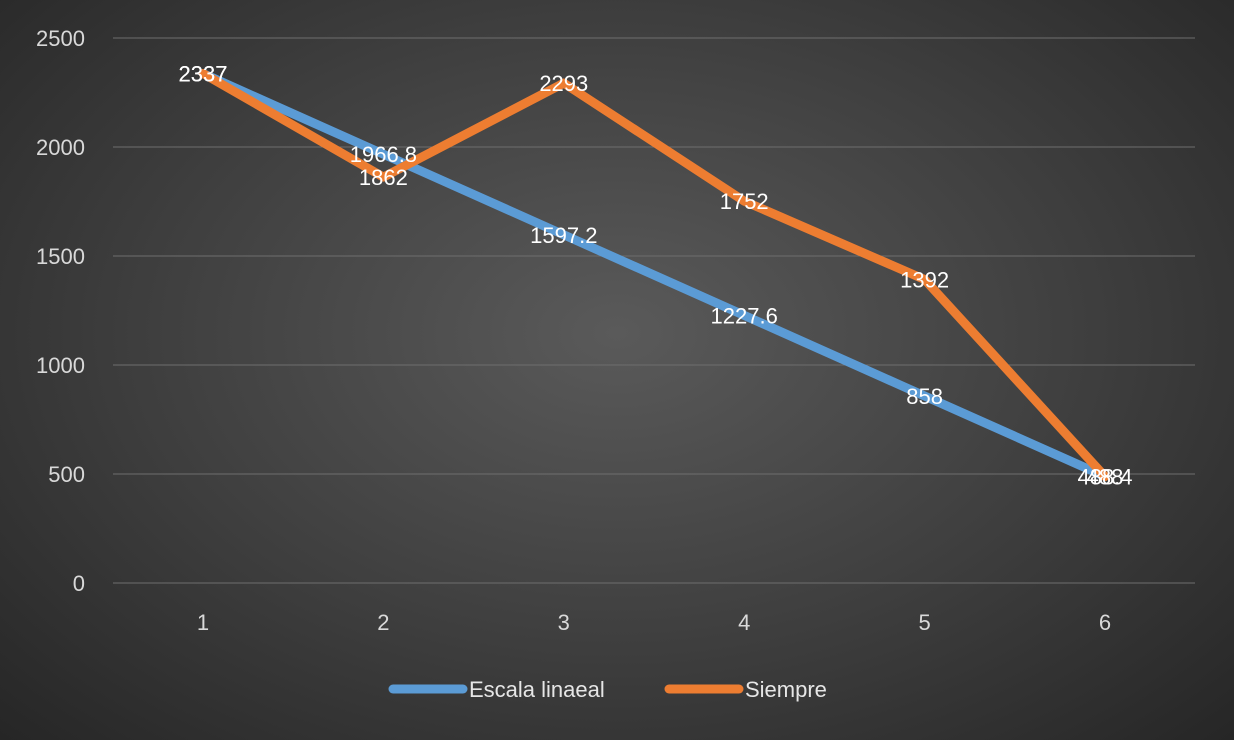 The image size is (1234, 740). Describe the element at coordinates (744, 315) in the screenshot. I see `data-label: 1227.6` at that location.